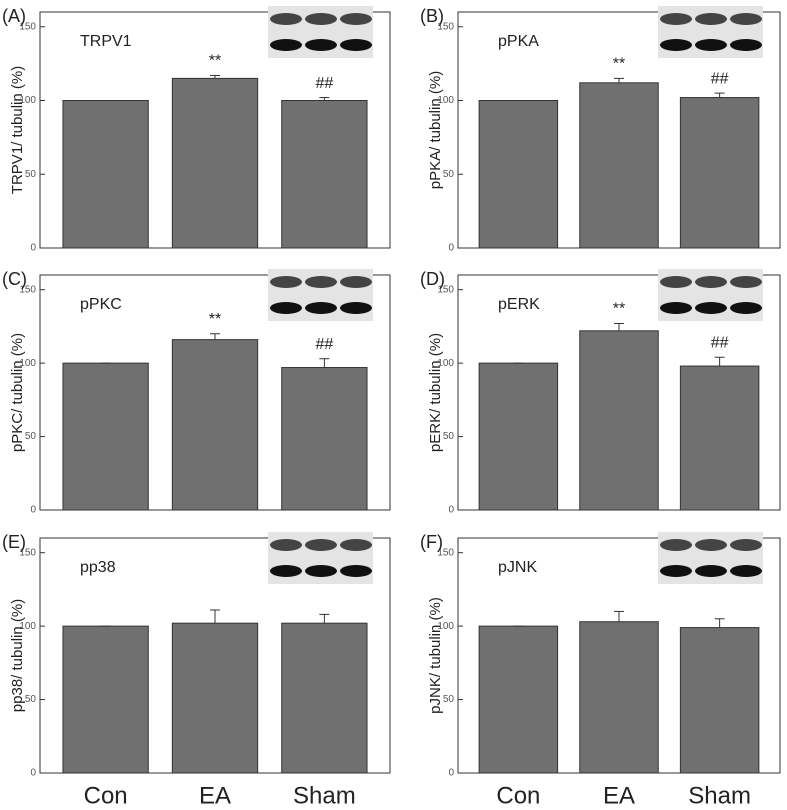  I want to click on panel-title: pPKC, so click(101, 304).